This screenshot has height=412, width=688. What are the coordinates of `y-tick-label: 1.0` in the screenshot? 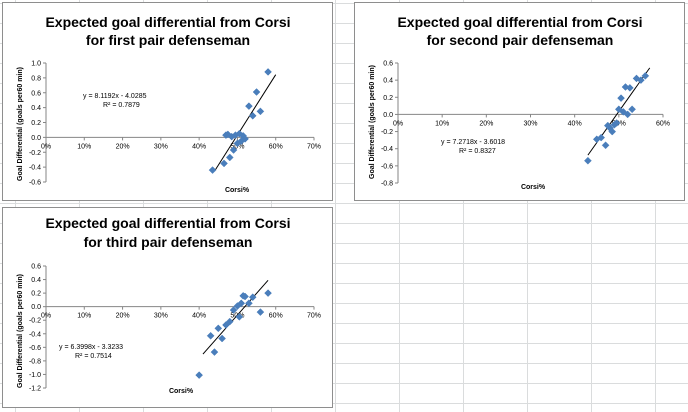 It's located at (36, 64).